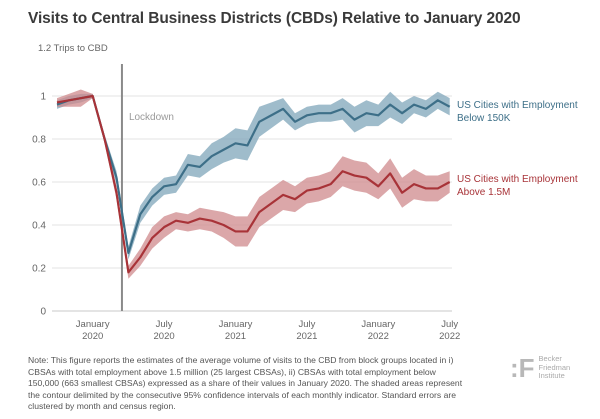  I want to click on logo-line-1: Becker, so click(550, 358).